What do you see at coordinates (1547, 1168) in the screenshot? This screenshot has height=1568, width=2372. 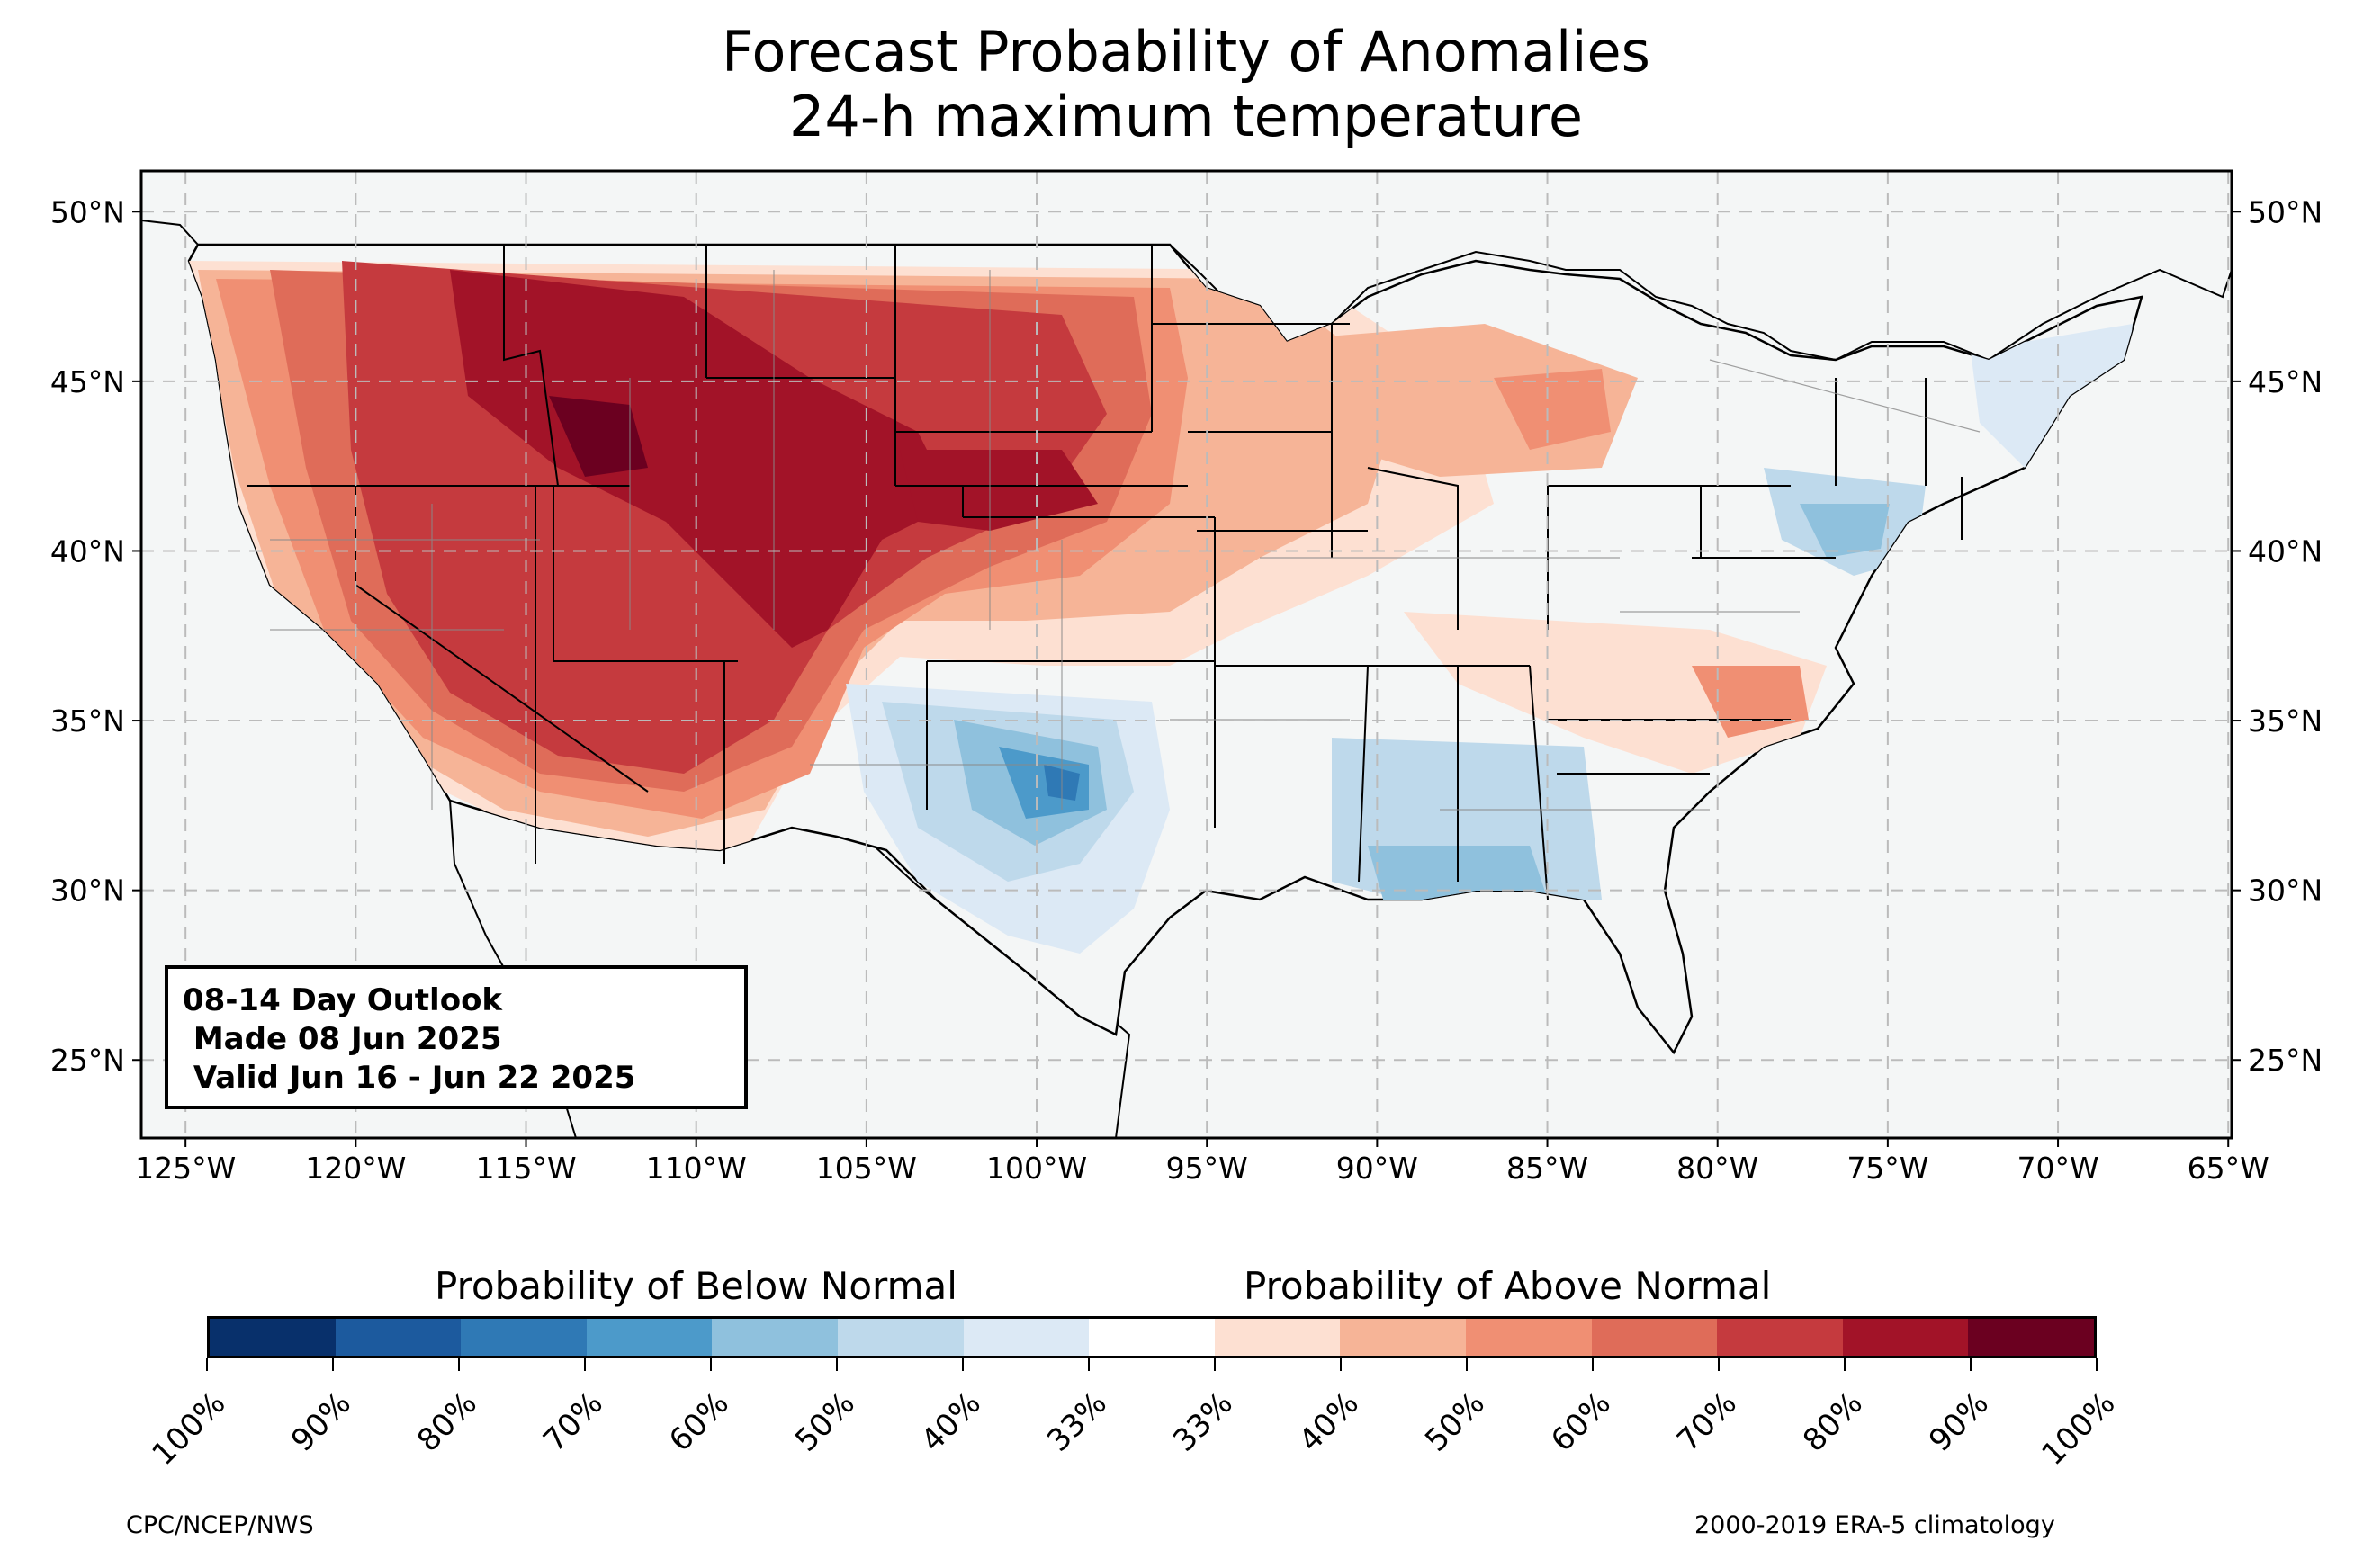 I see `lon-tick-label: 85°W` at bounding box center [1547, 1168].